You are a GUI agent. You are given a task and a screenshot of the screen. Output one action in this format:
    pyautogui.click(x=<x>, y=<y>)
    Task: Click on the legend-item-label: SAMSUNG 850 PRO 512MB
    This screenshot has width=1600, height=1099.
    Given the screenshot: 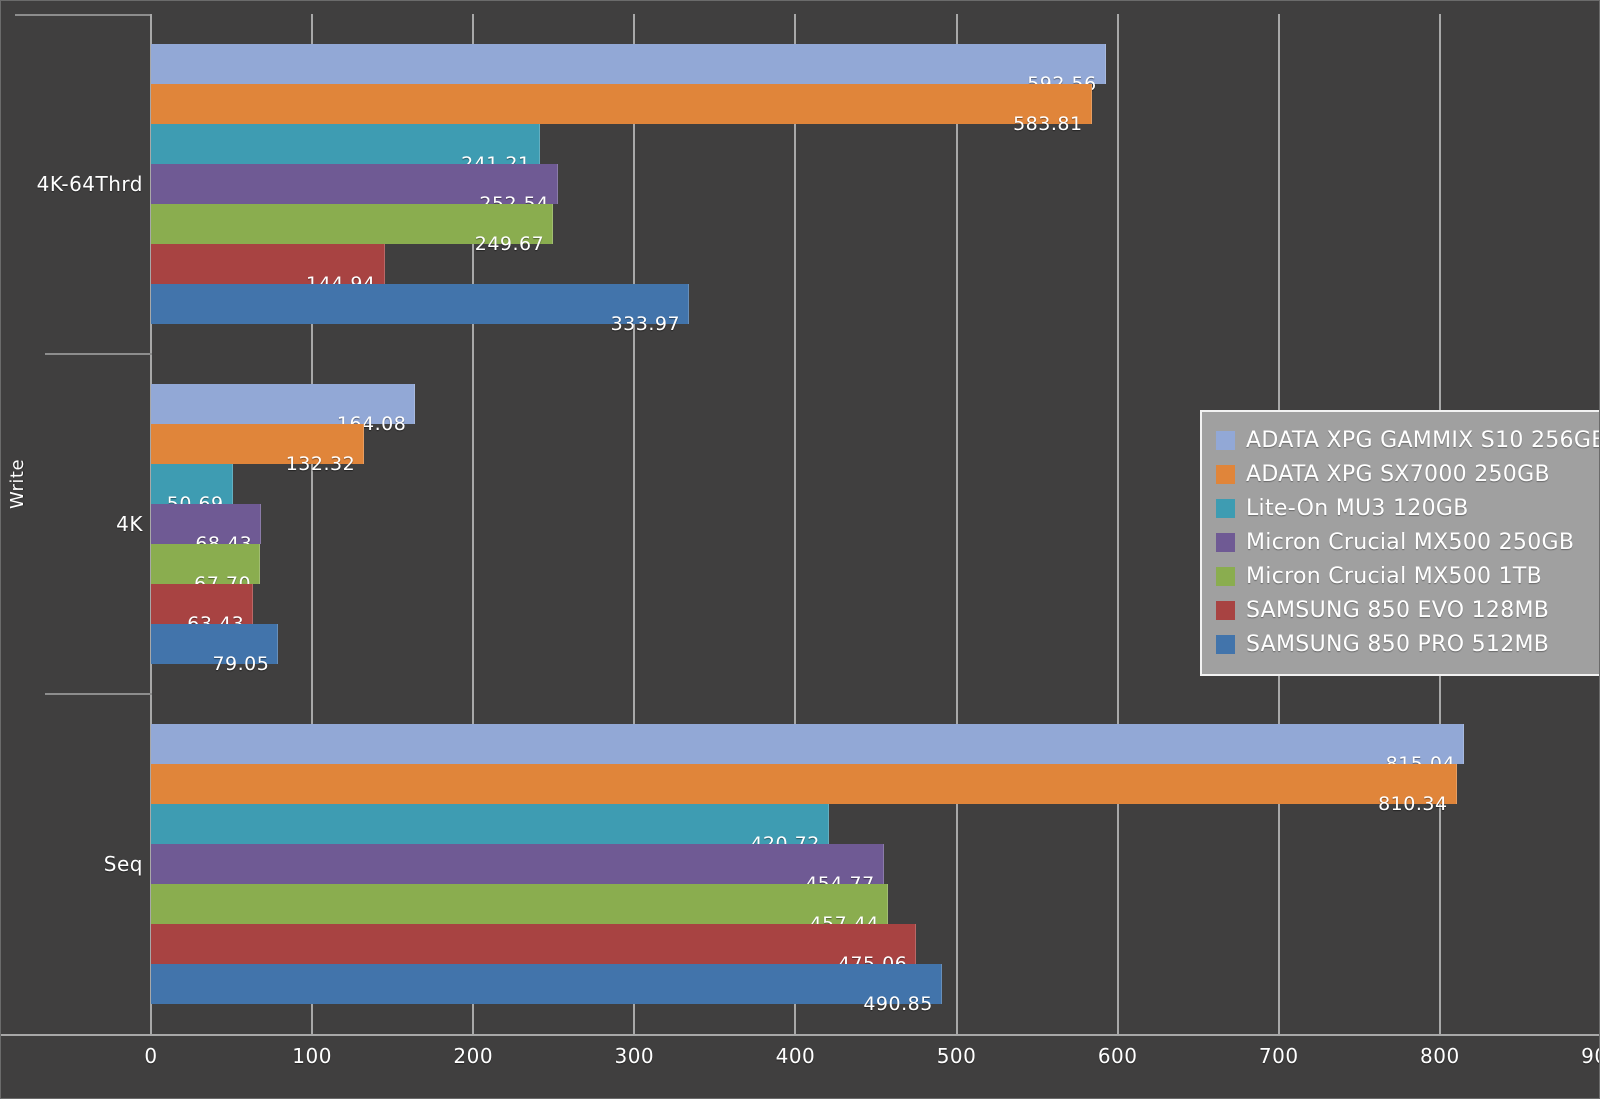 What is the action you would take?
    pyautogui.click(x=1398, y=644)
    